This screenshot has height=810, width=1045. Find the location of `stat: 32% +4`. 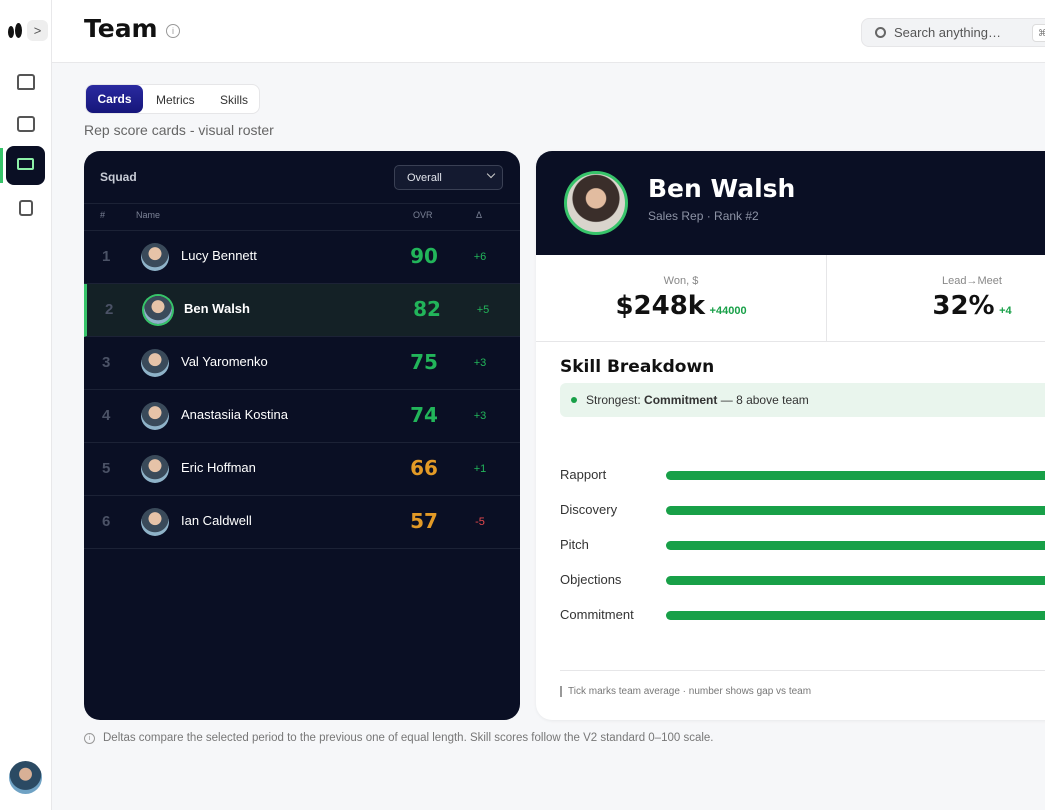

stat: 32% +4 is located at coordinates (936, 306).